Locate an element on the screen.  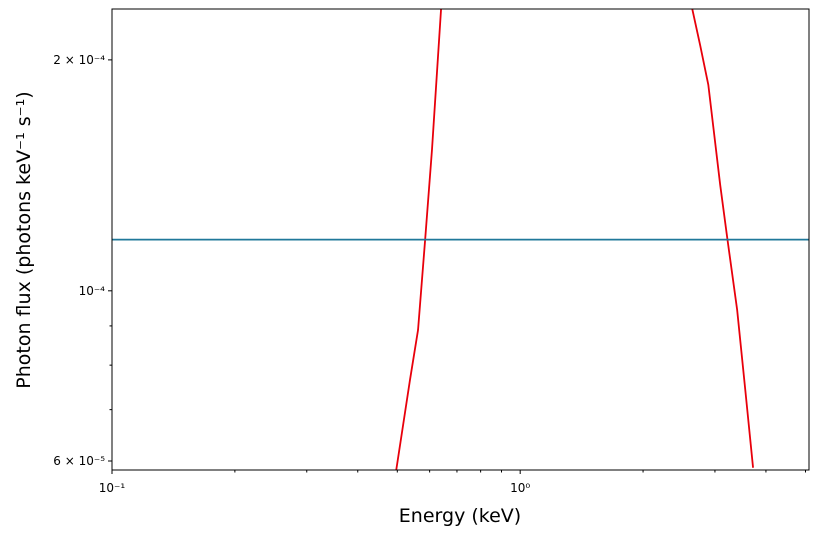
x-axis-label: Energy (keV) is located at coordinates (460, 516).